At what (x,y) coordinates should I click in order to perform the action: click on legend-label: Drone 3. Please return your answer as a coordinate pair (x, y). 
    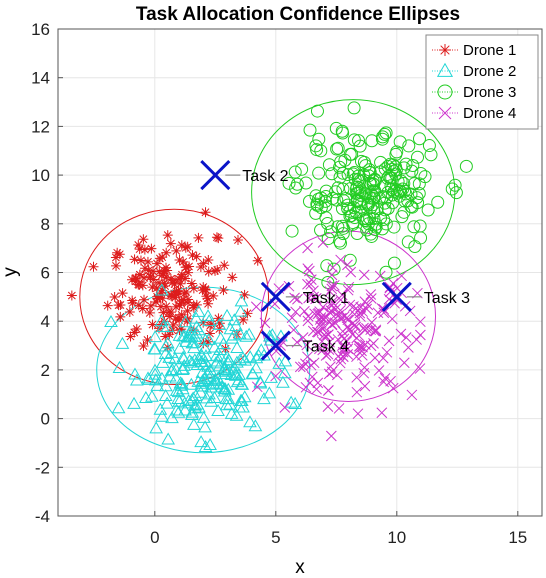
    Looking at the image, I should click on (489, 92).